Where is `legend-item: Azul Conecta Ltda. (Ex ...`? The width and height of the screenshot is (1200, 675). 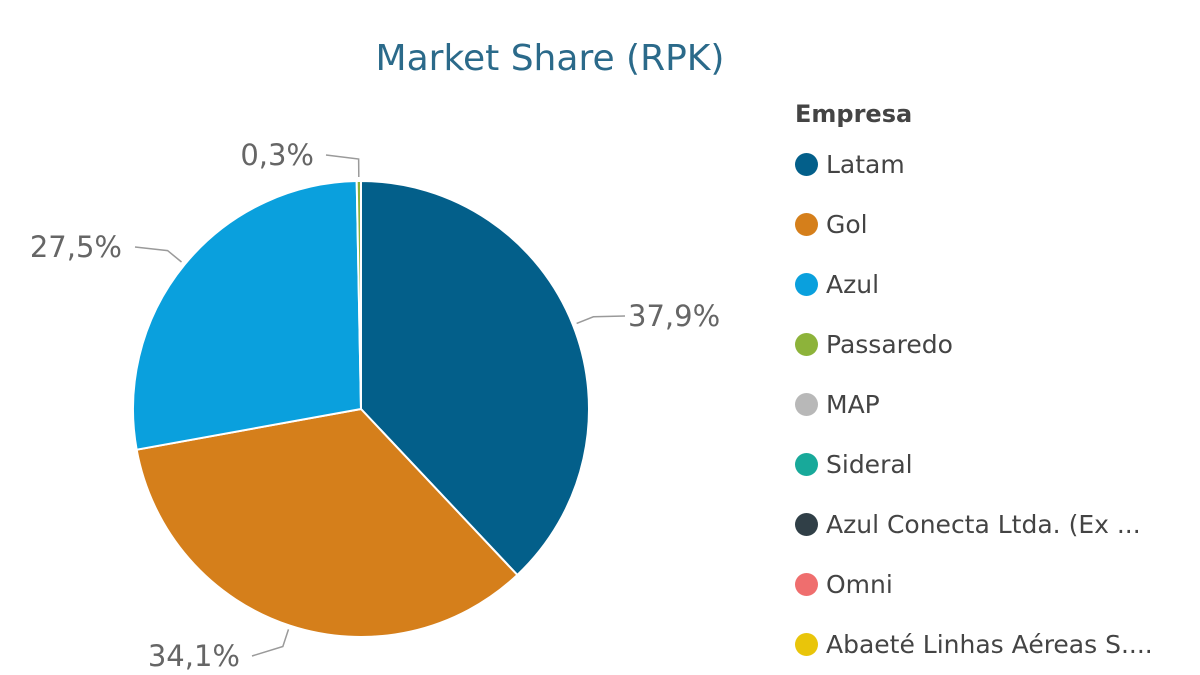
legend-item: Azul Conecta Ltda. (Ex ... is located at coordinates (974, 524).